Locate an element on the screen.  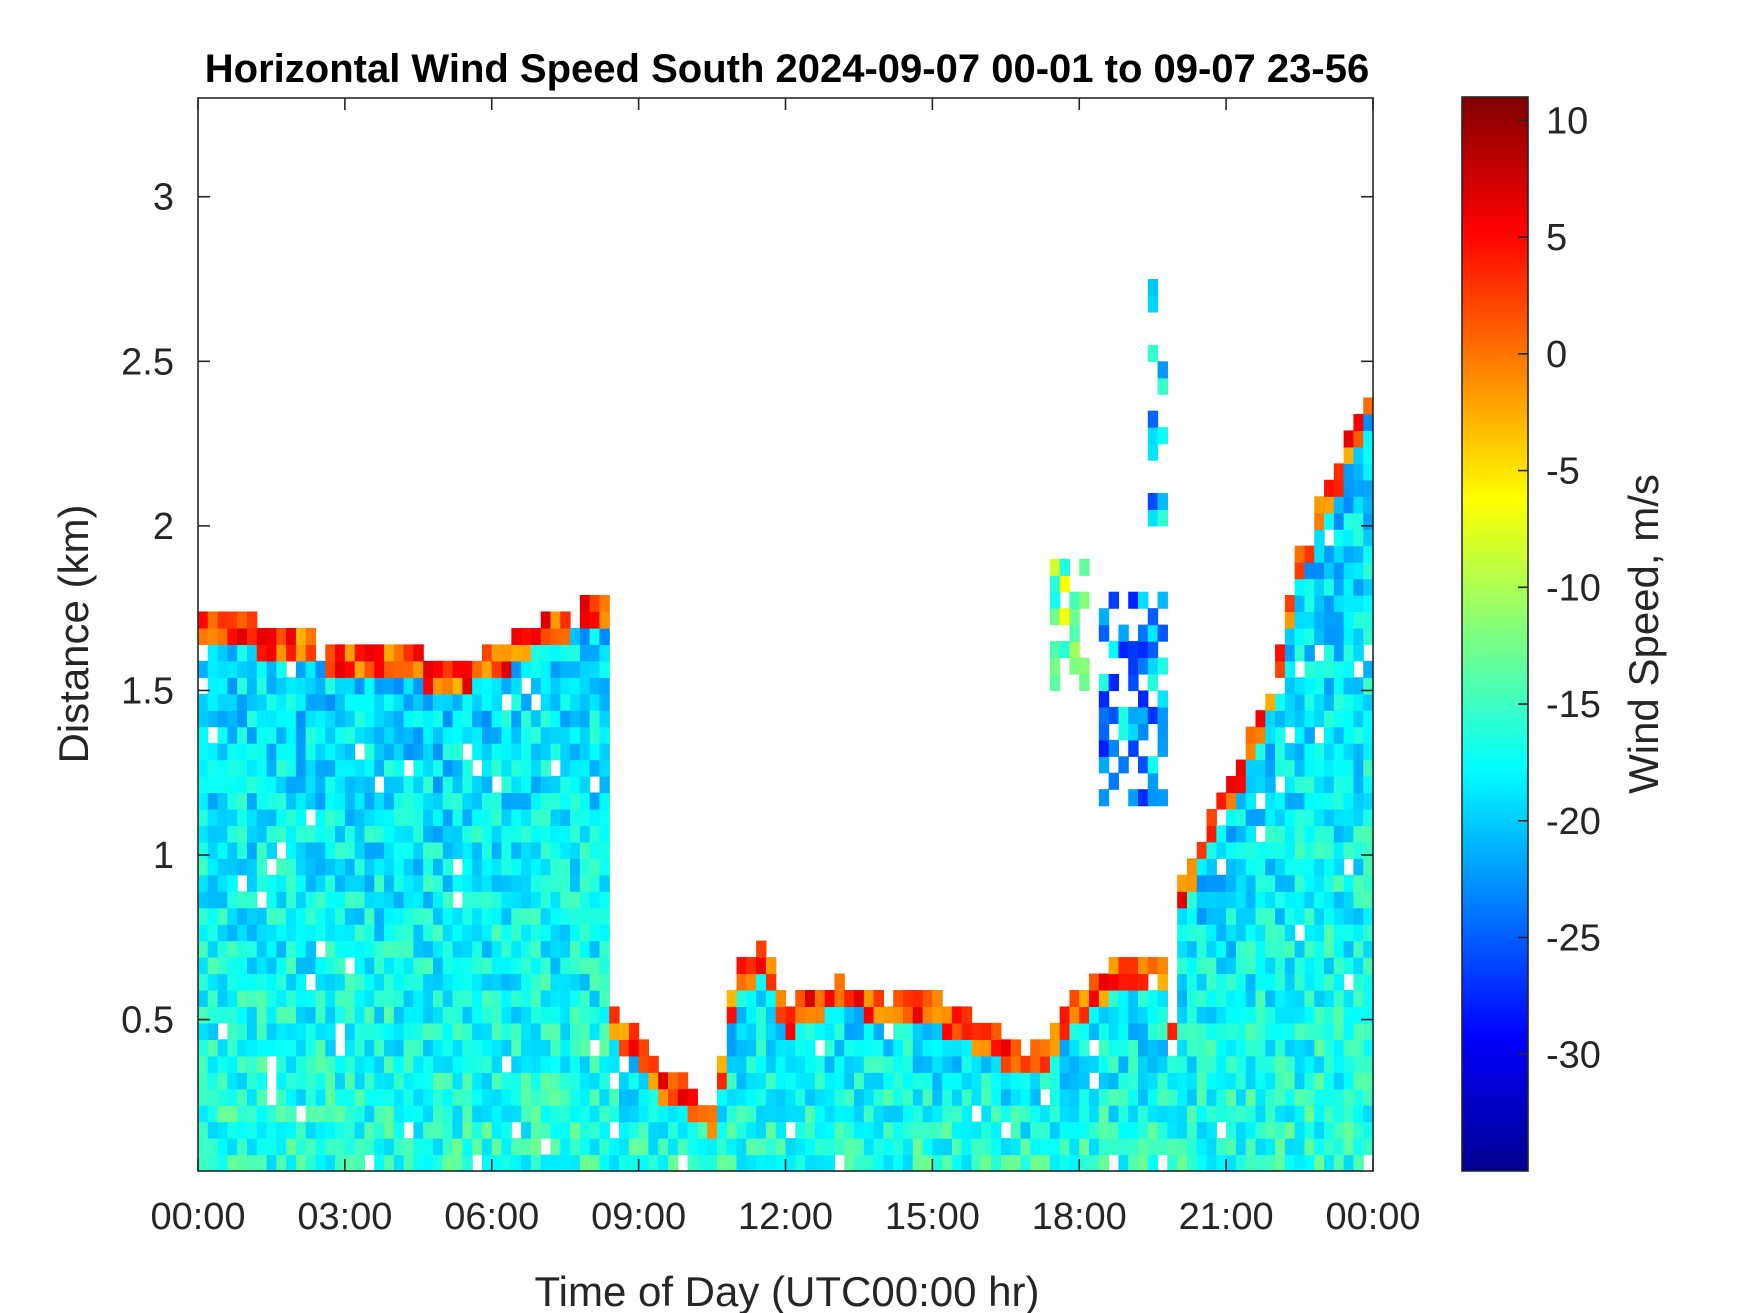
y-tick-label: 1.5 is located at coordinates (147, 691).